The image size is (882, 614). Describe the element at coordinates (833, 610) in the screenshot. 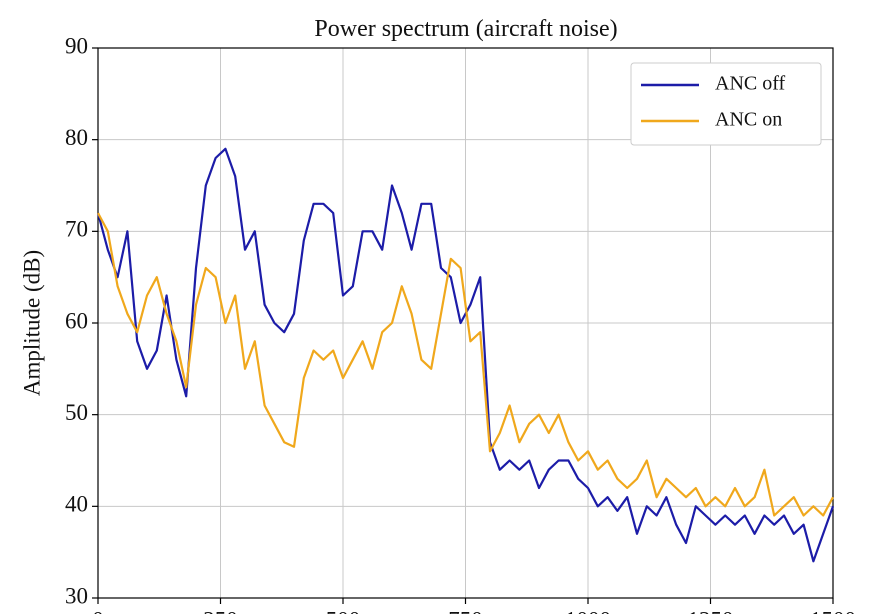

I see `x-tick-label: 1500` at that location.